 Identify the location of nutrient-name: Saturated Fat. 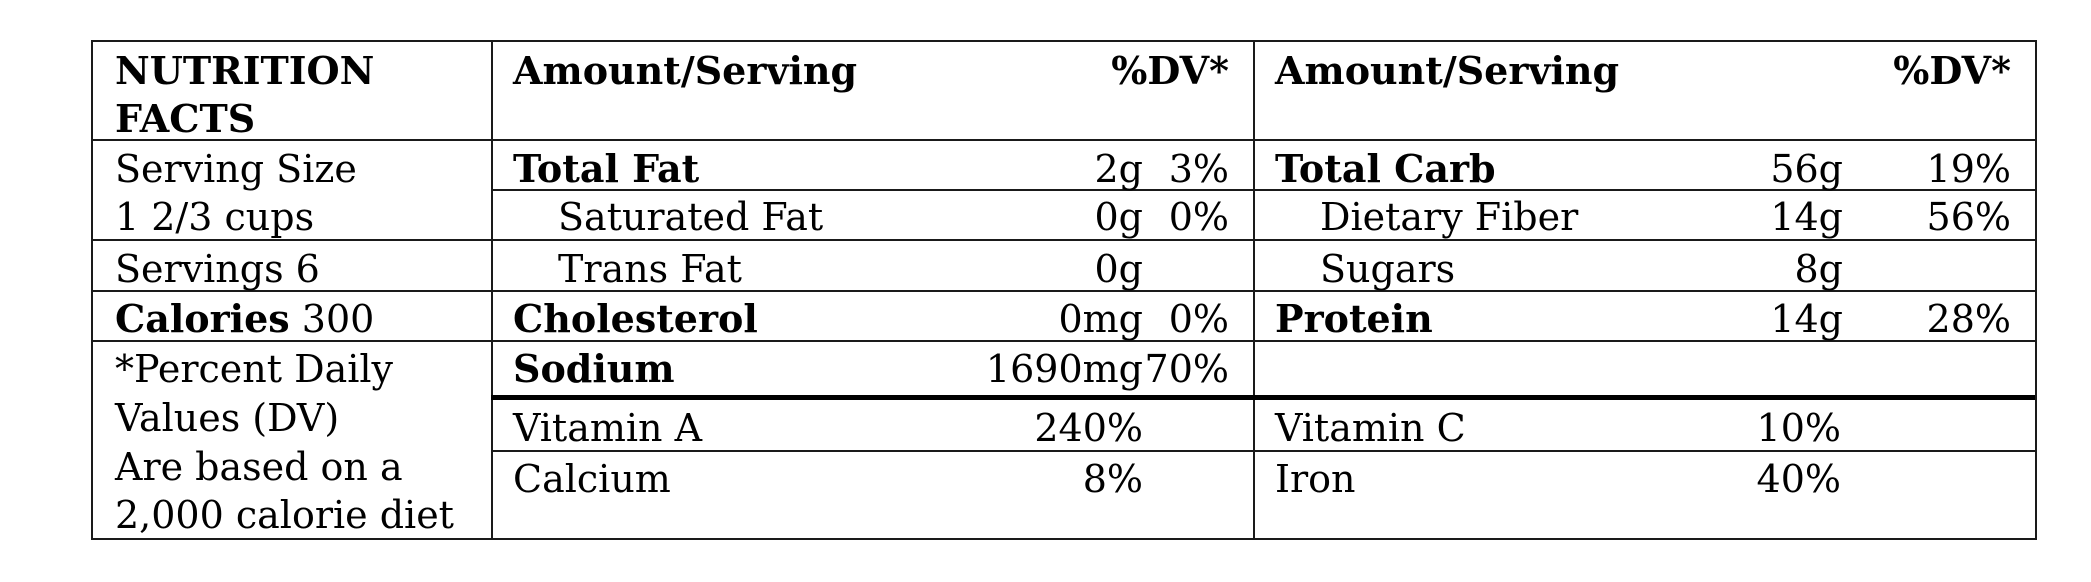
(691, 217).